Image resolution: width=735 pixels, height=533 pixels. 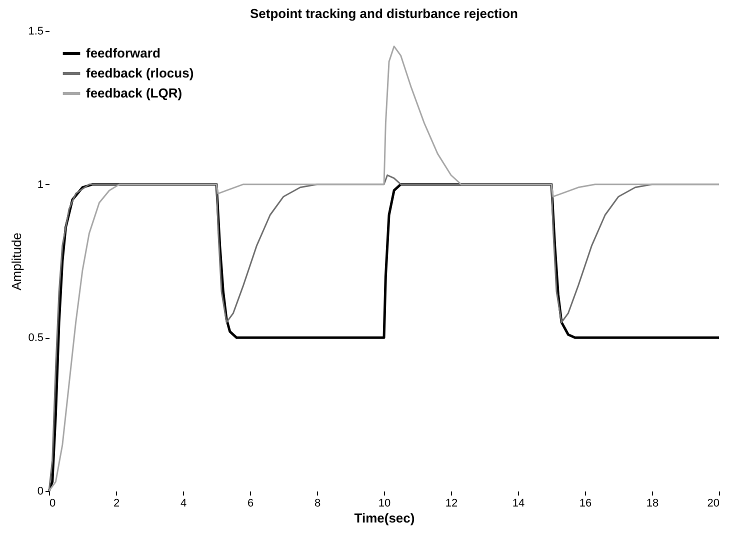 I want to click on x-tick-label: 6, so click(x=250, y=504).